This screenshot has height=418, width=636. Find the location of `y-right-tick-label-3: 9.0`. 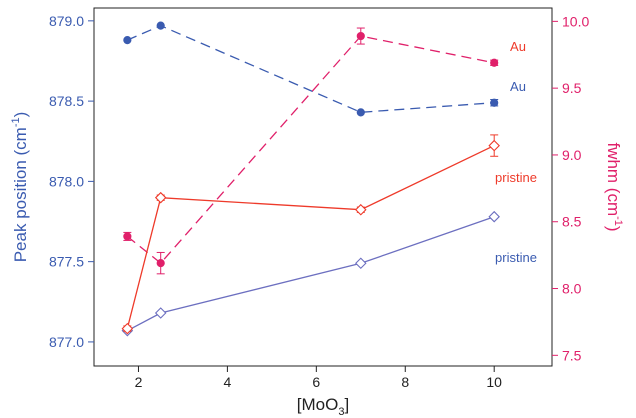

y-right-tick-label-3: 9.0 is located at coordinates (572, 155).